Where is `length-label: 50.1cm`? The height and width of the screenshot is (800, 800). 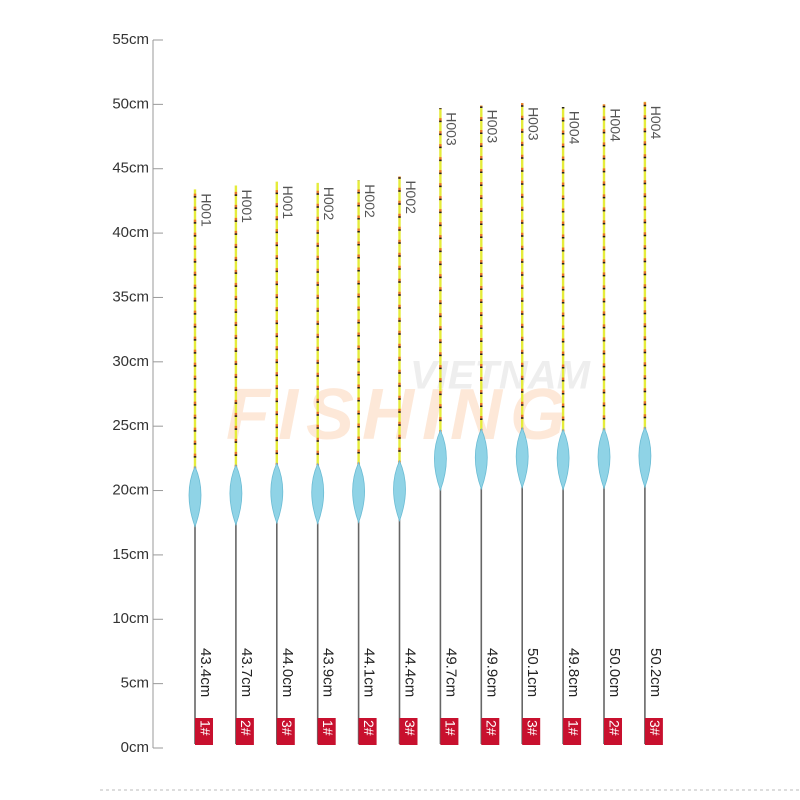
length-label: 50.1cm is located at coordinates (532, 672).